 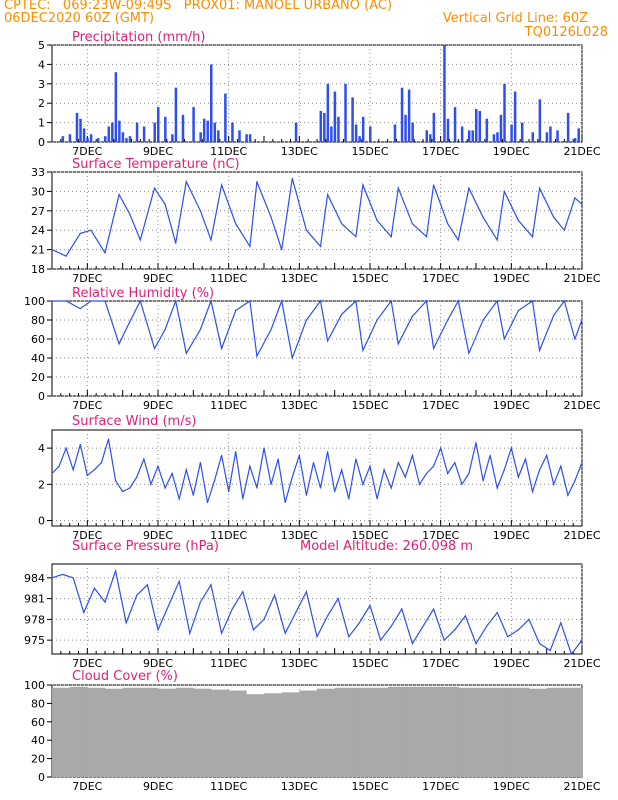 I want to click on x-tick-label: 19DEC, so click(x=511, y=151).